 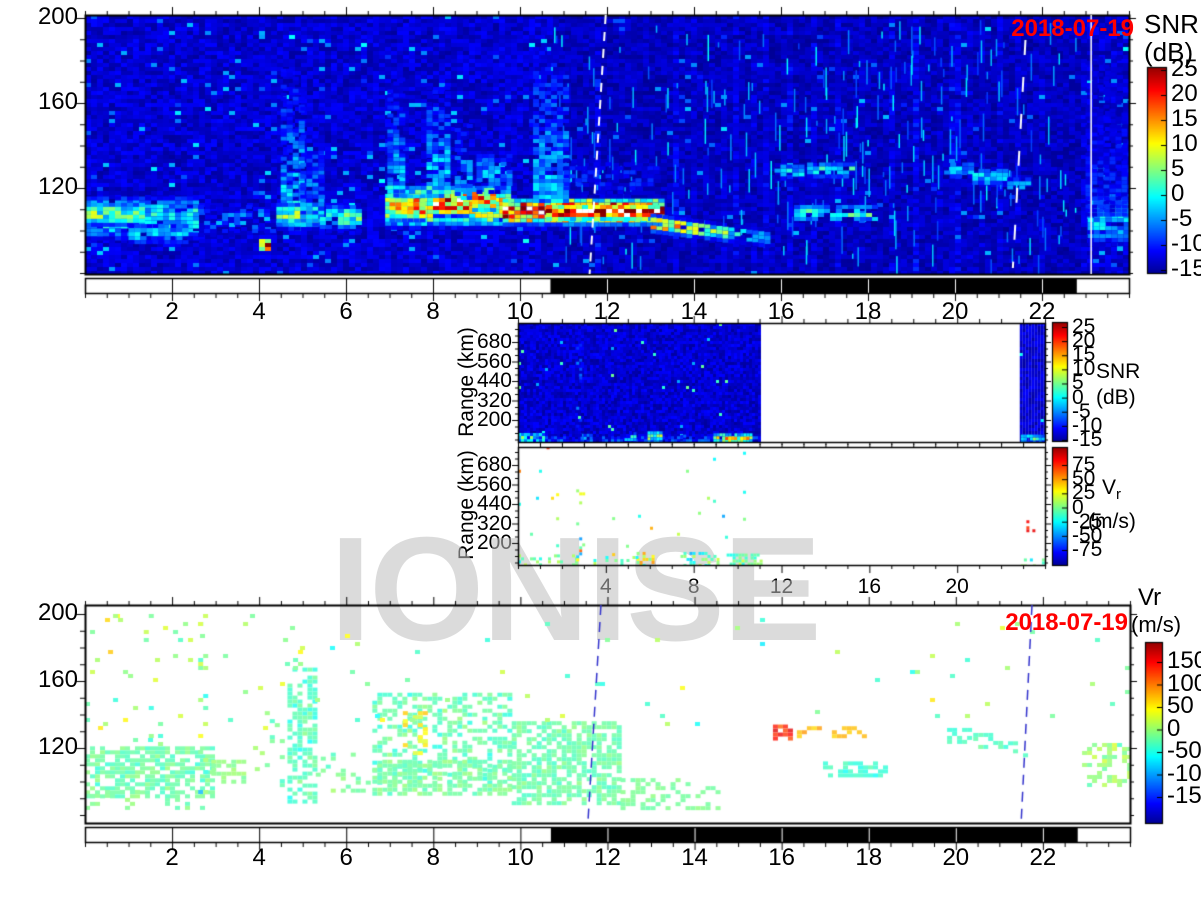 I want to click on top-date-label: 2018-07-19, so click(x=1072, y=28).